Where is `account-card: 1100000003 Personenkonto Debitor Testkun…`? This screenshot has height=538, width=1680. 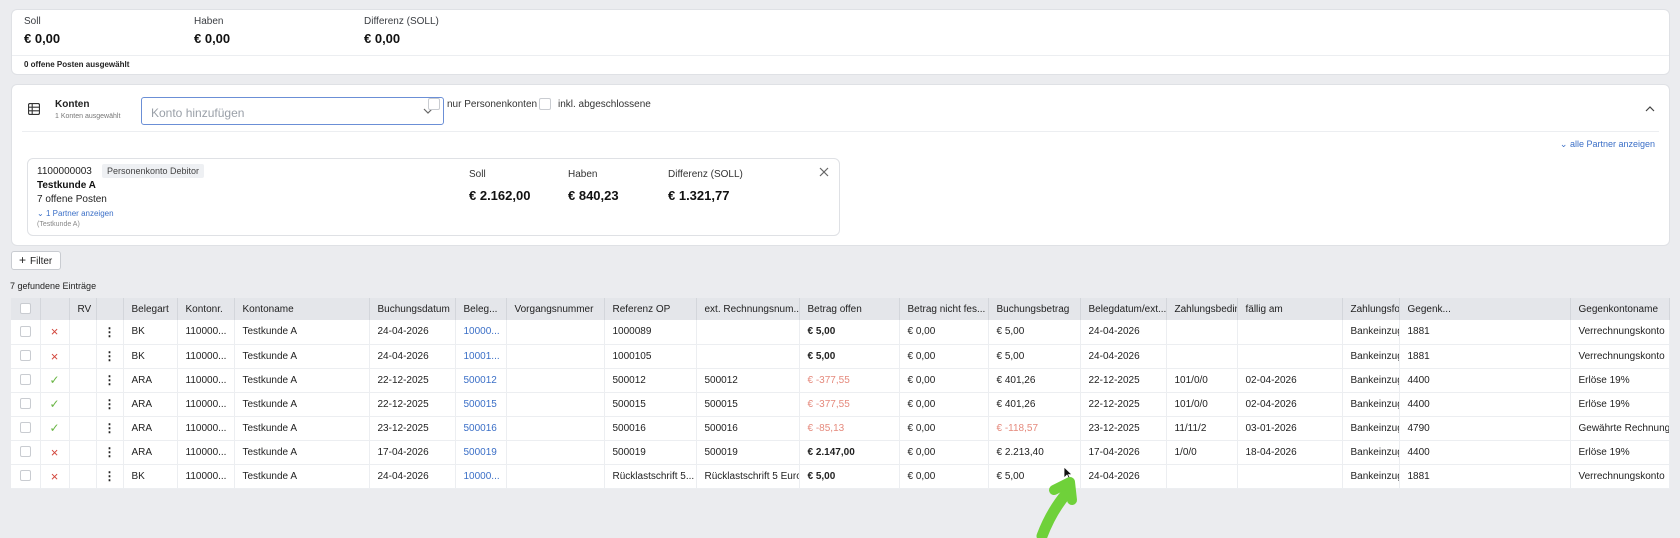
account-card: 1100000003 Personenkonto Debitor Testkun… is located at coordinates (433, 197).